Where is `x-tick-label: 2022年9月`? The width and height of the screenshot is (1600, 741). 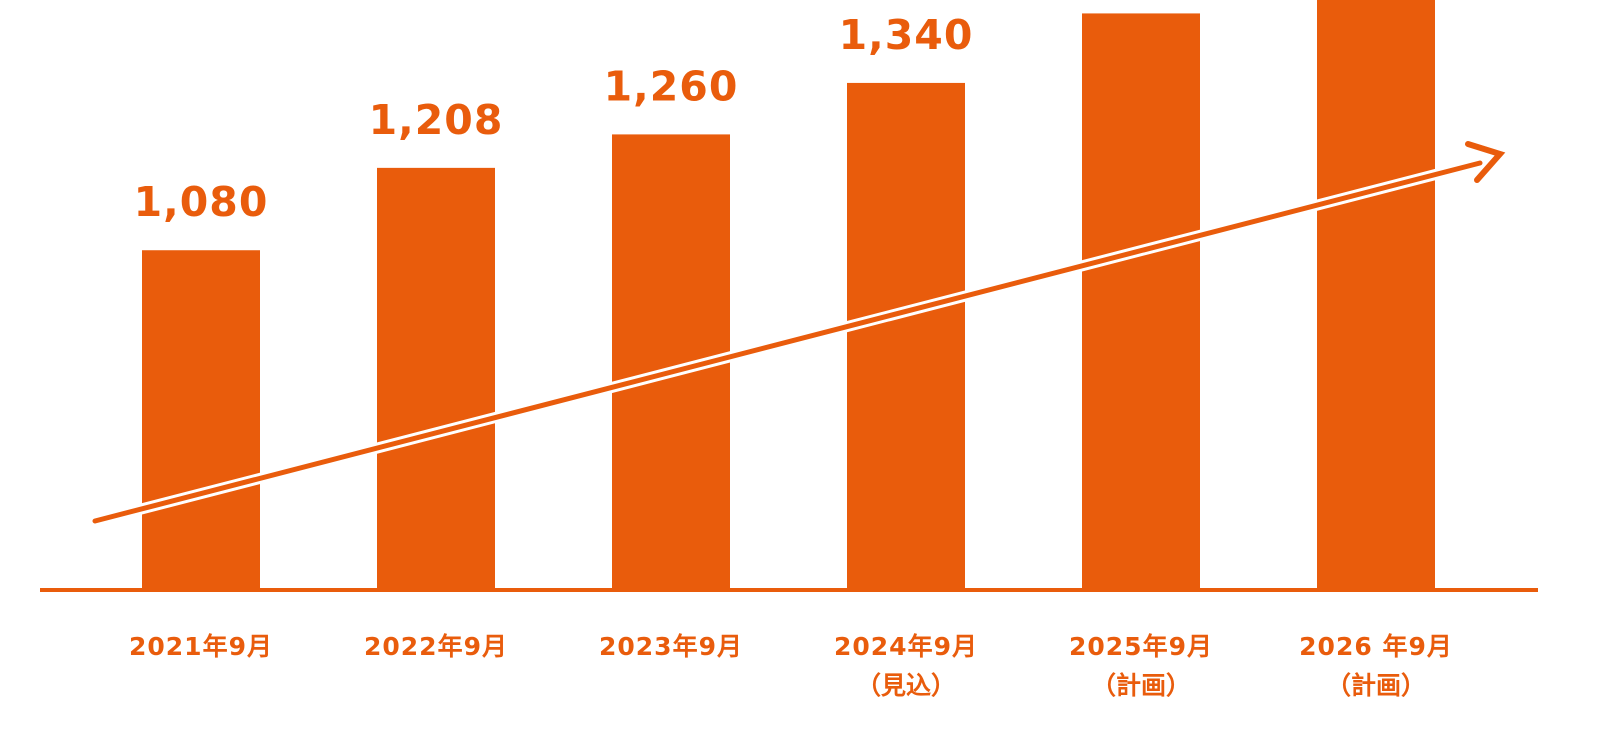
x-tick-label: 2022年9月 is located at coordinates (436, 646).